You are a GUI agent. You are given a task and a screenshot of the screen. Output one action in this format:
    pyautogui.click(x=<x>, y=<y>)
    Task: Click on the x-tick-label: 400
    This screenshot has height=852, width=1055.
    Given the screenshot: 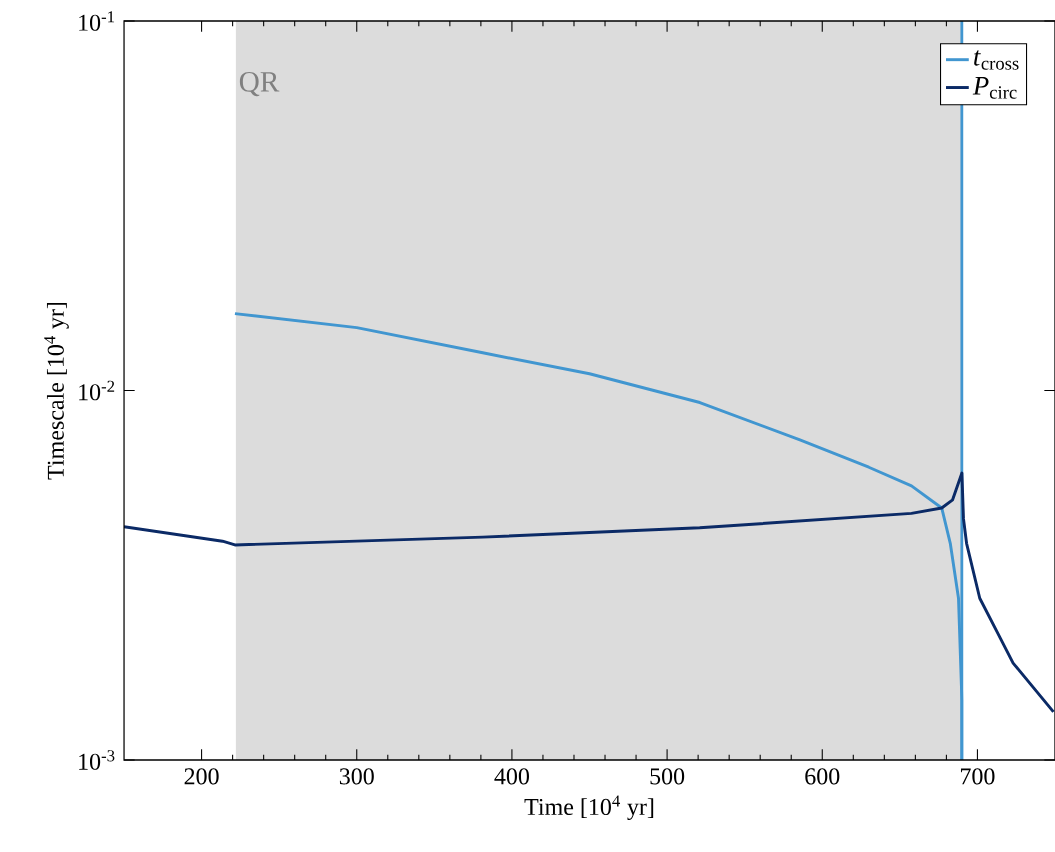 What is the action you would take?
    pyautogui.click(x=512, y=776)
    